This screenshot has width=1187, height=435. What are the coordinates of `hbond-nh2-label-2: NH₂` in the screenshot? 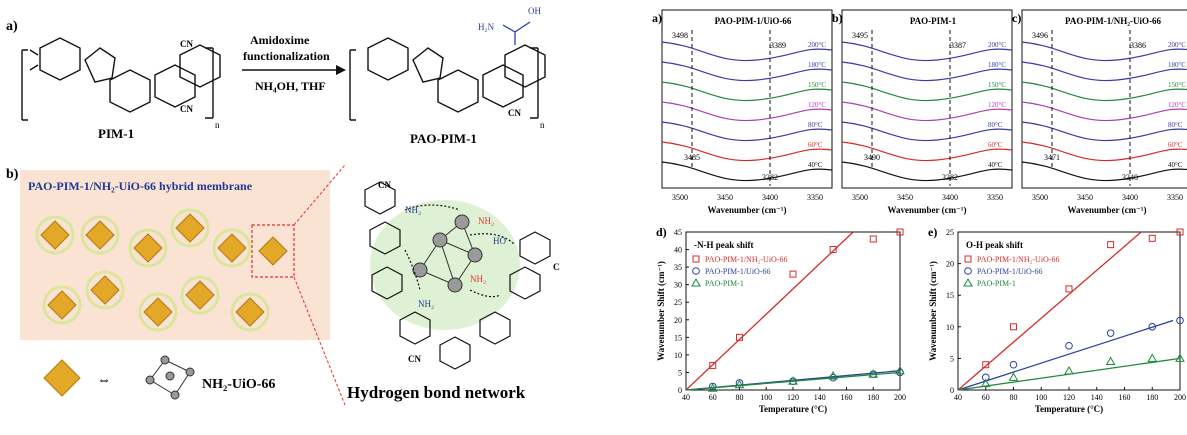 It's located at (486, 221).